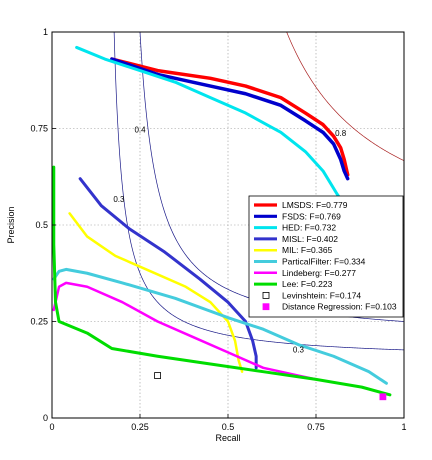 This screenshot has height=460, width=432. I want to click on x-axis-label: Recall, so click(227, 438).